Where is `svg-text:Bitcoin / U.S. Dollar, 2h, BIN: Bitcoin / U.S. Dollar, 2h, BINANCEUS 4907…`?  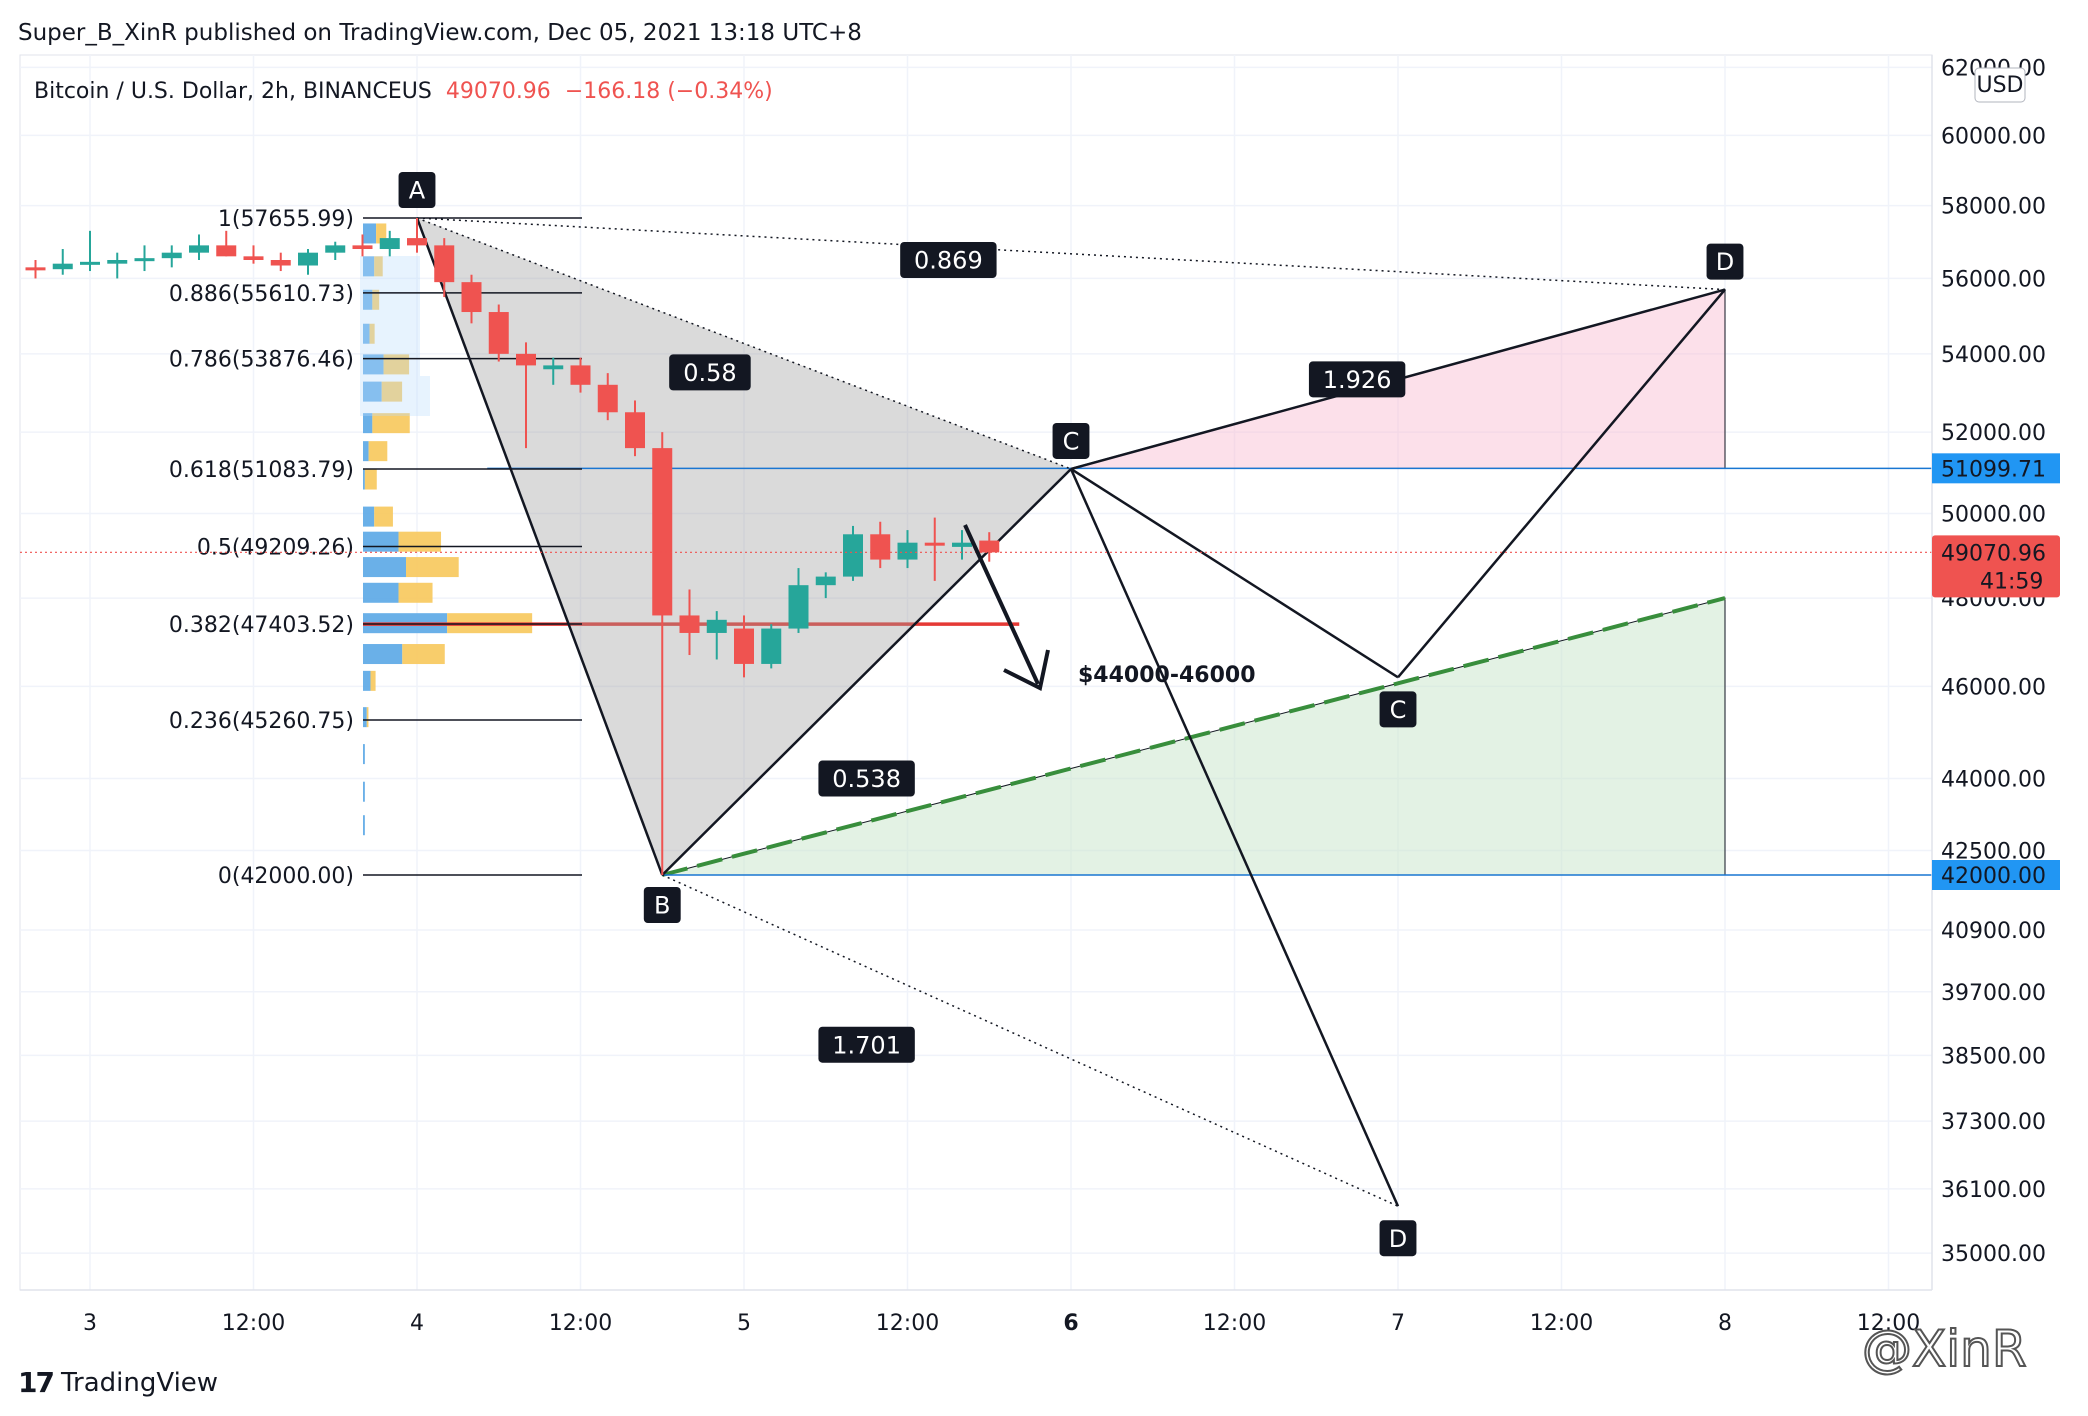
svg-text:Bitcoin / U.S. Dollar, 2h, BIN: Bitcoin / U.S. Dollar, 2h, BINANCEUS 4907… is located at coordinates (403, 91).